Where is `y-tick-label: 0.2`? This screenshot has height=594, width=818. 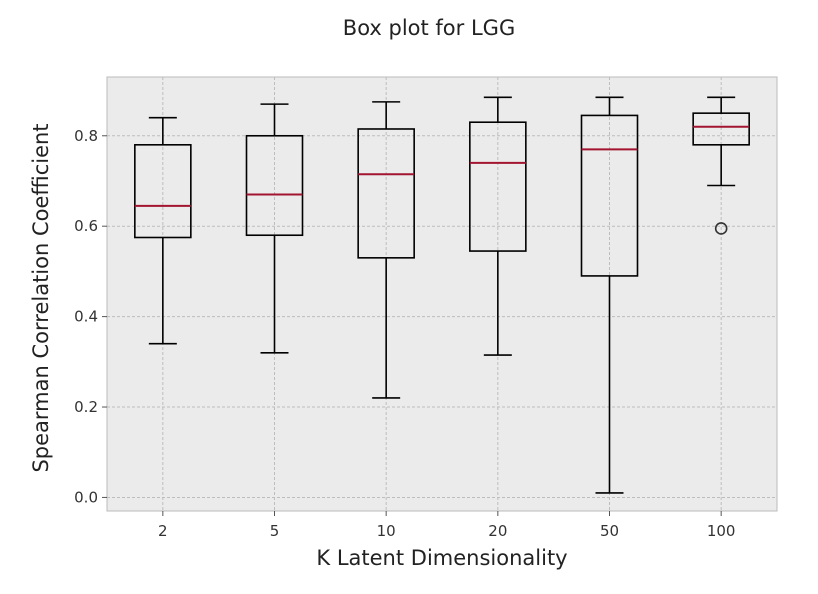
y-tick-label: 0.2 is located at coordinates (86, 407).